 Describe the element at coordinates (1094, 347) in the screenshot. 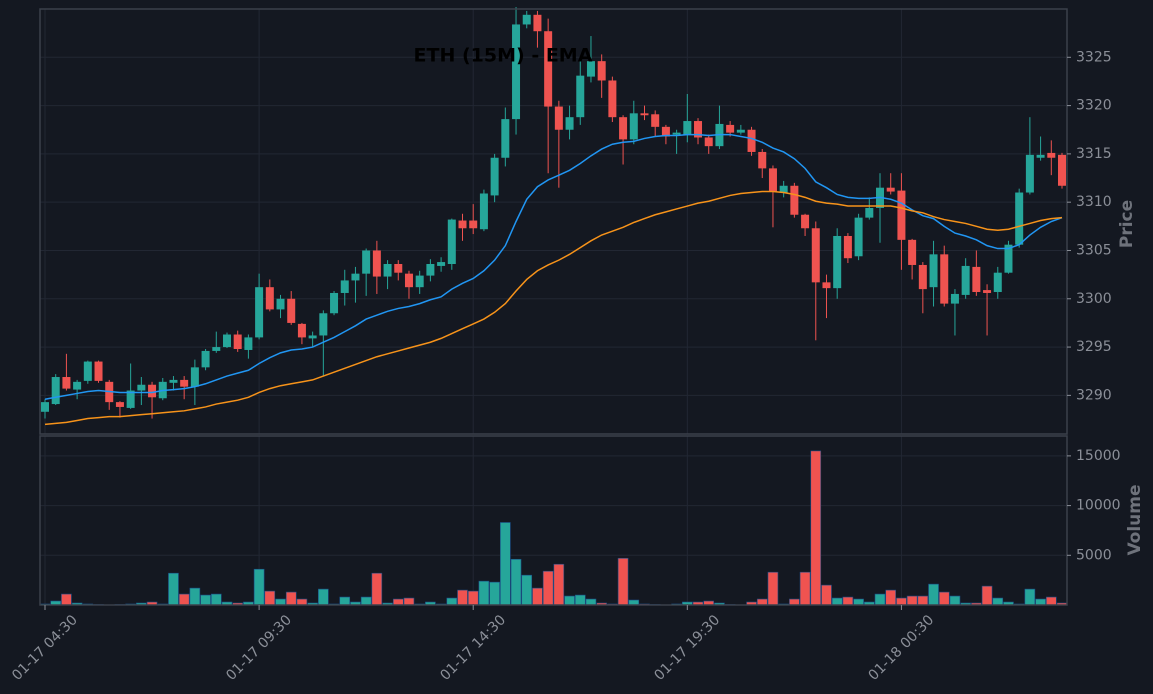

I see `y-tick-label: 3295` at that location.